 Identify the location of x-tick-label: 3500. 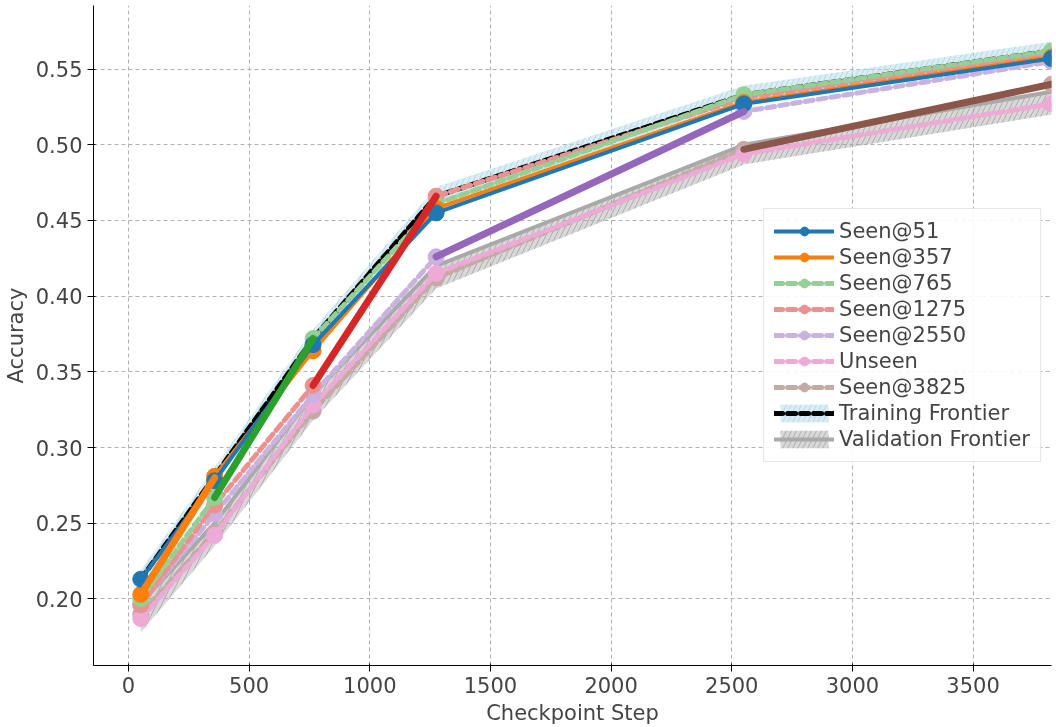
(973, 685).